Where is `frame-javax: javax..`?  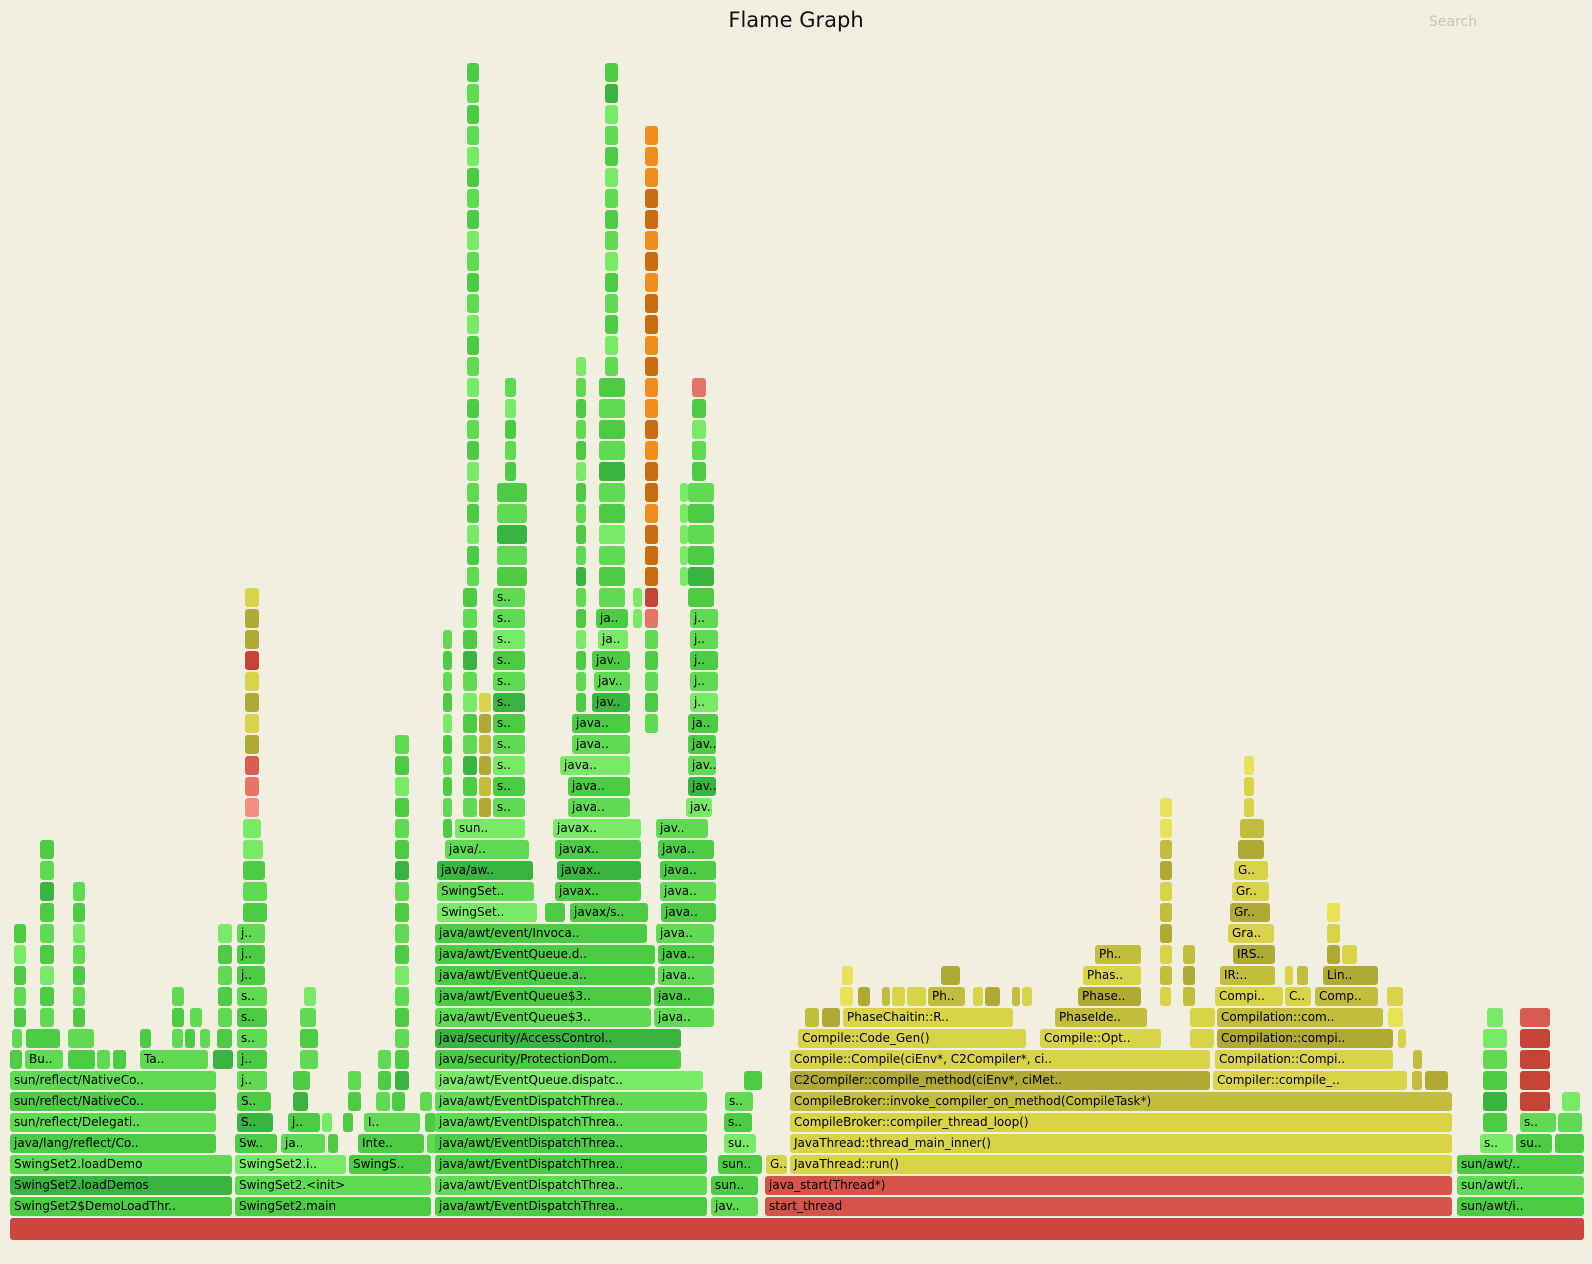
frame-javax: javax.. is located at coordinates (598, 891).